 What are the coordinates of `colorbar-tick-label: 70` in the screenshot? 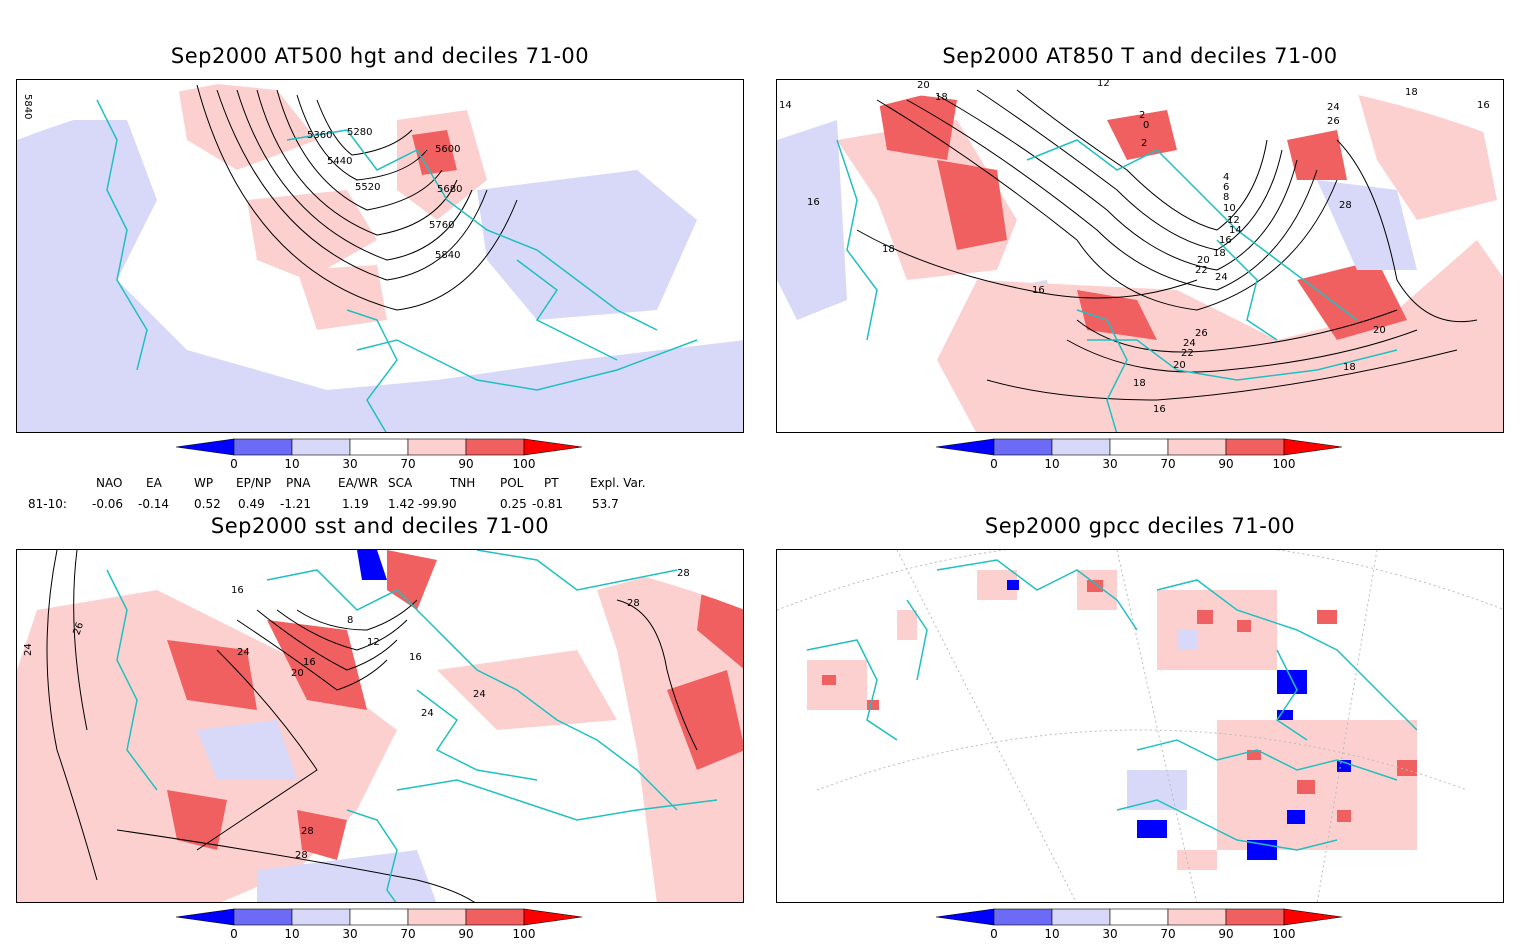 It's located at (408, 934).